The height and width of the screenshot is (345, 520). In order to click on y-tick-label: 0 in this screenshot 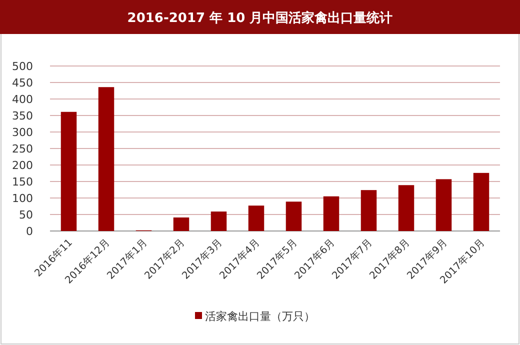, I will do `click(29, 231)`.